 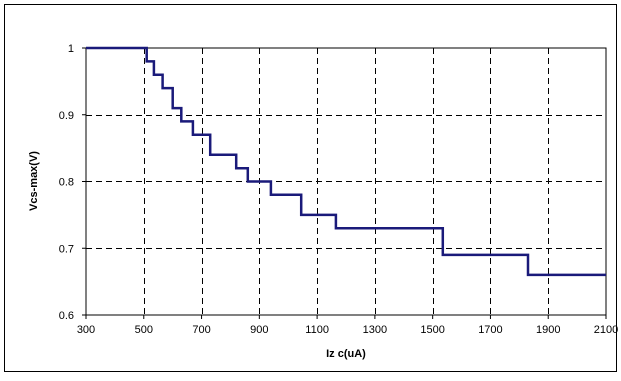 I want to click on y-axis-title: Vcs-max(V), so click(x=34, y=181).